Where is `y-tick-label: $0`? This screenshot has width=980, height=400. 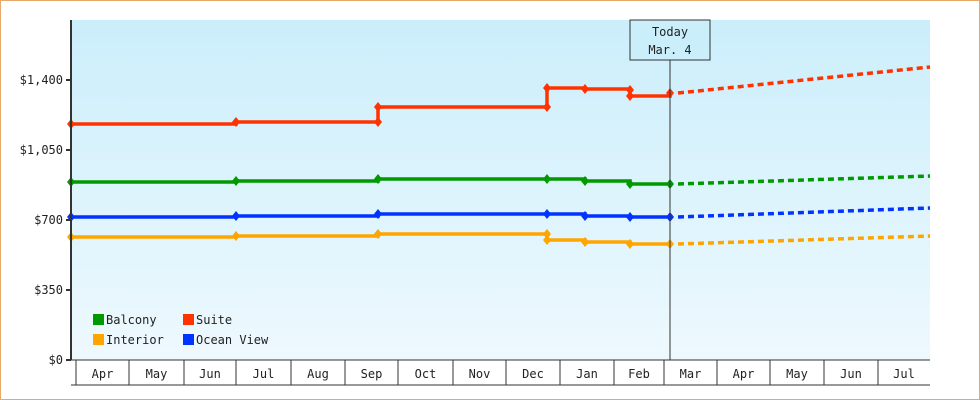 y-tick-label: $0 is located at coordinates (56, 360).